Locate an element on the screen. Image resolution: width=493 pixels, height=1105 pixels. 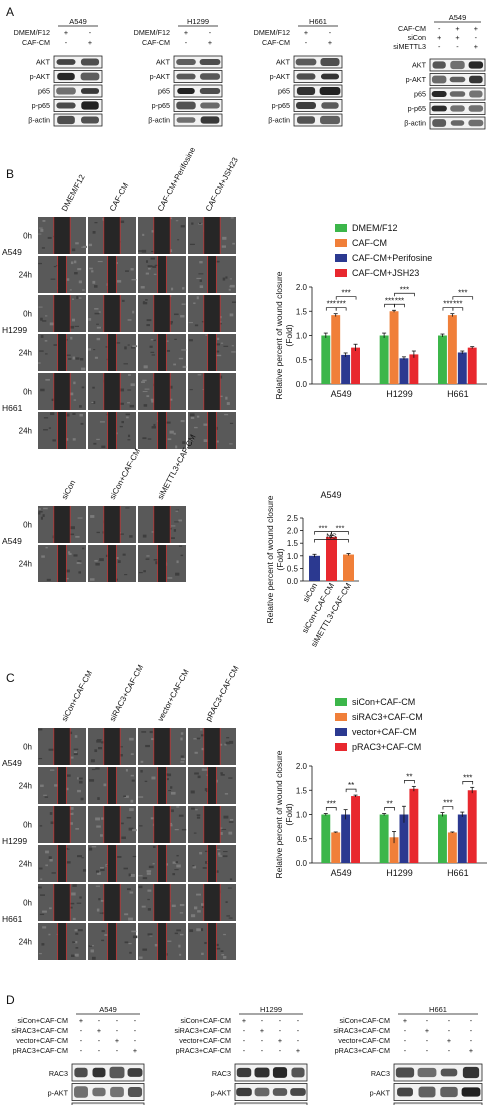
bar is located at coordinates (348, 567).